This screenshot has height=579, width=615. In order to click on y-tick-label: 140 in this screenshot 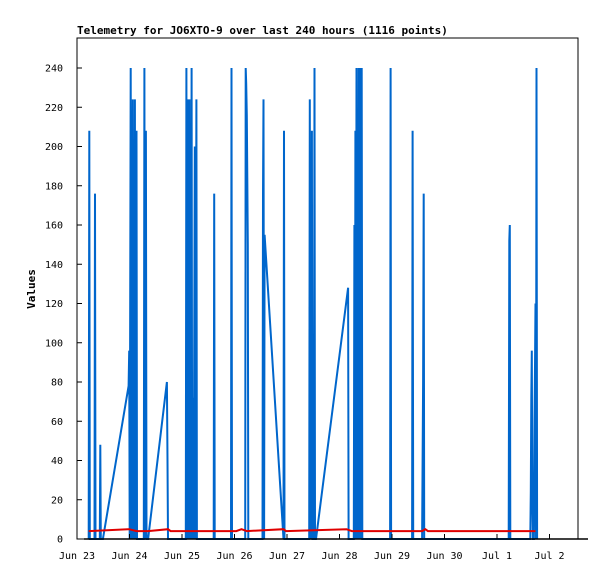, I will do `click(54, 265)`.